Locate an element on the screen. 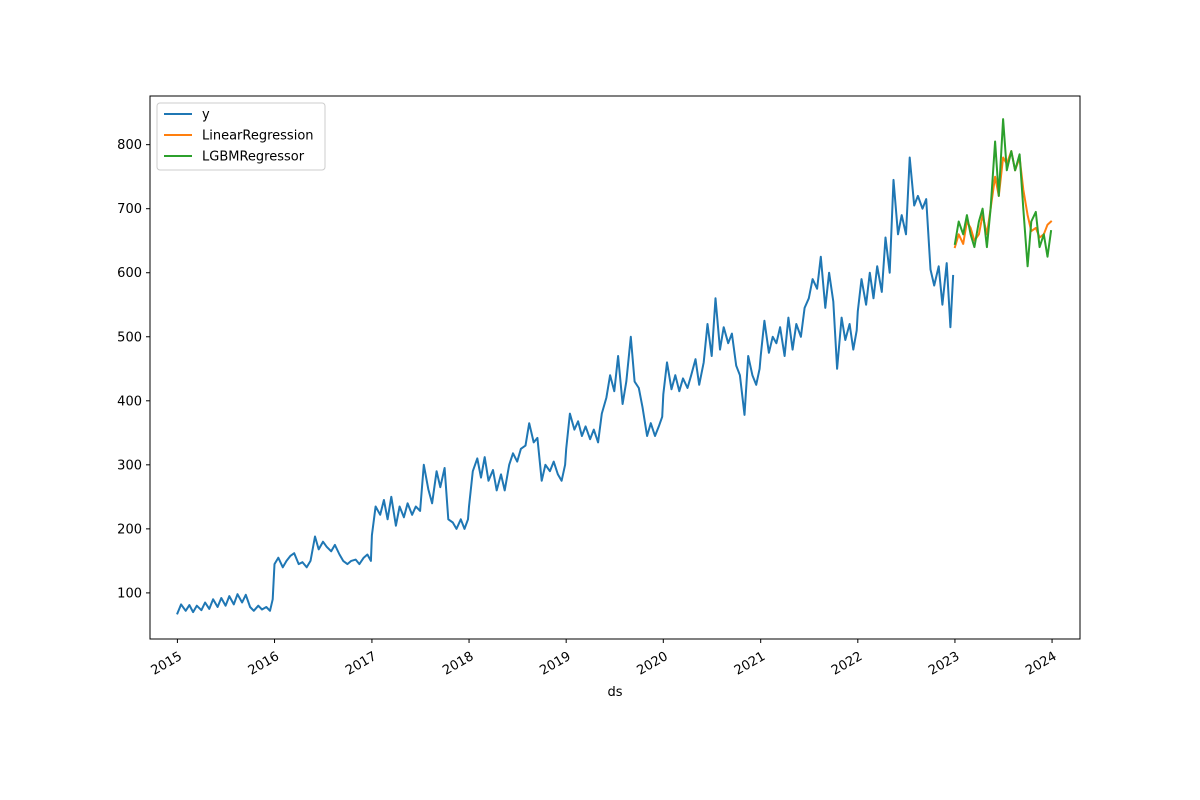 This screenshot has width=1200, height=800. y-tick-label: 700 is located at coordinates (129, 209).